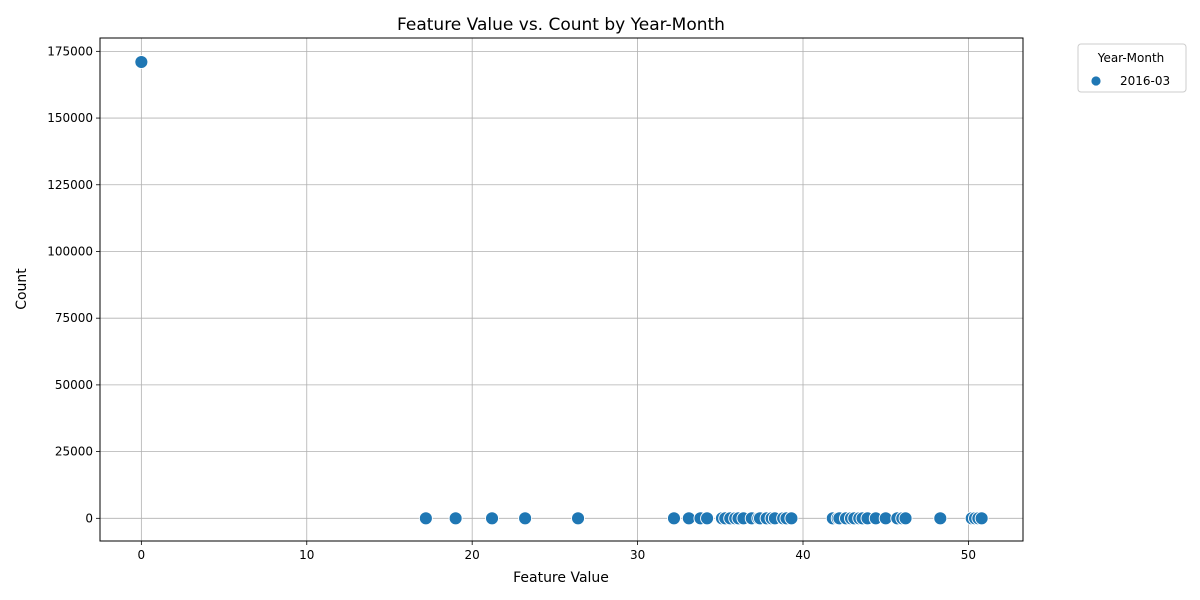  I want to click on y-tick-label: 150000, so click(70, 118).